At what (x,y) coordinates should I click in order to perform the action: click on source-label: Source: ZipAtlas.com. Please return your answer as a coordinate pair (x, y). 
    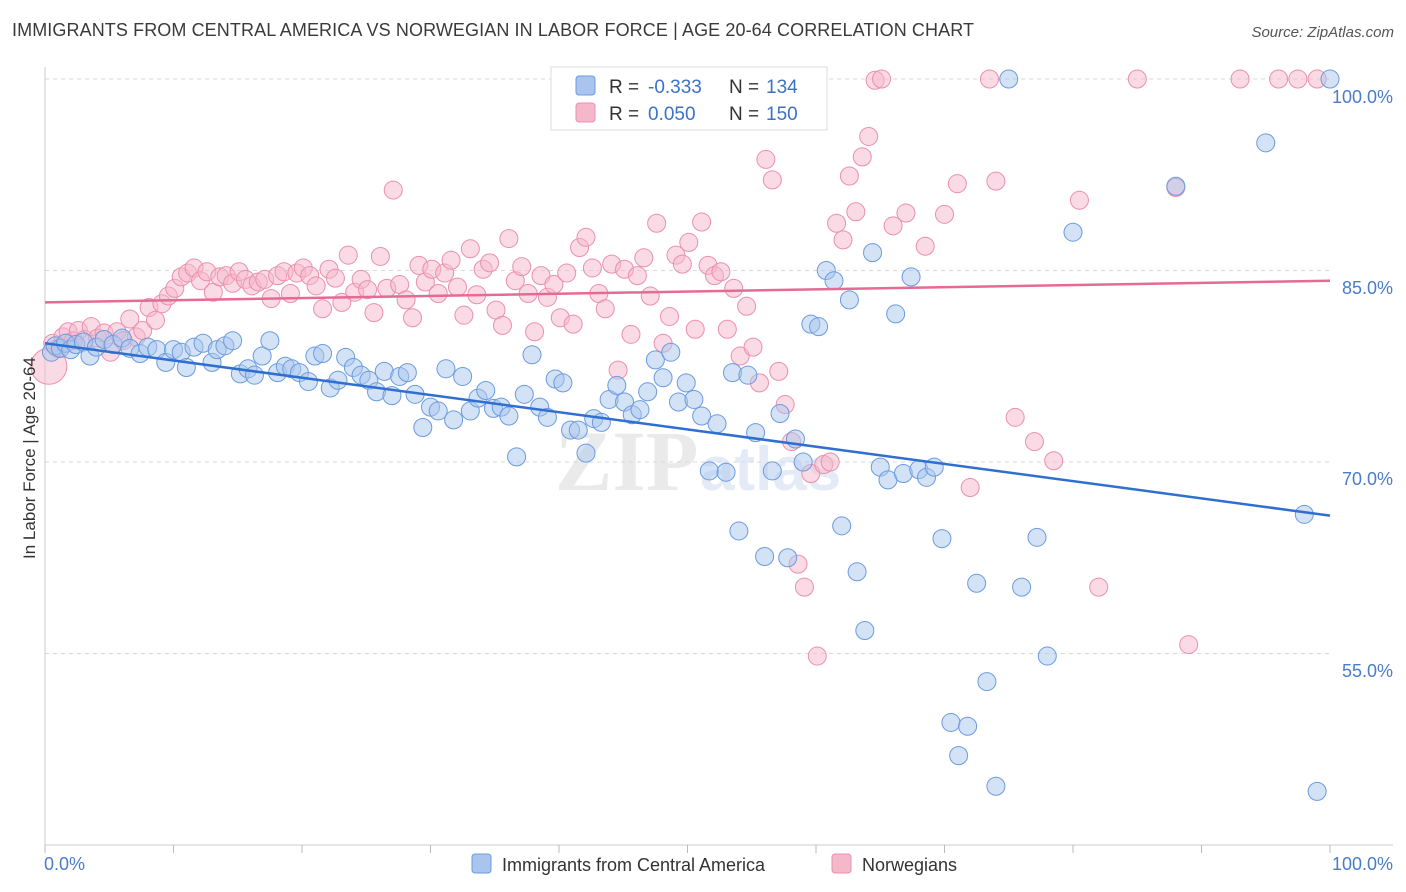
    Looking at the image, I should click on (1322, 32).